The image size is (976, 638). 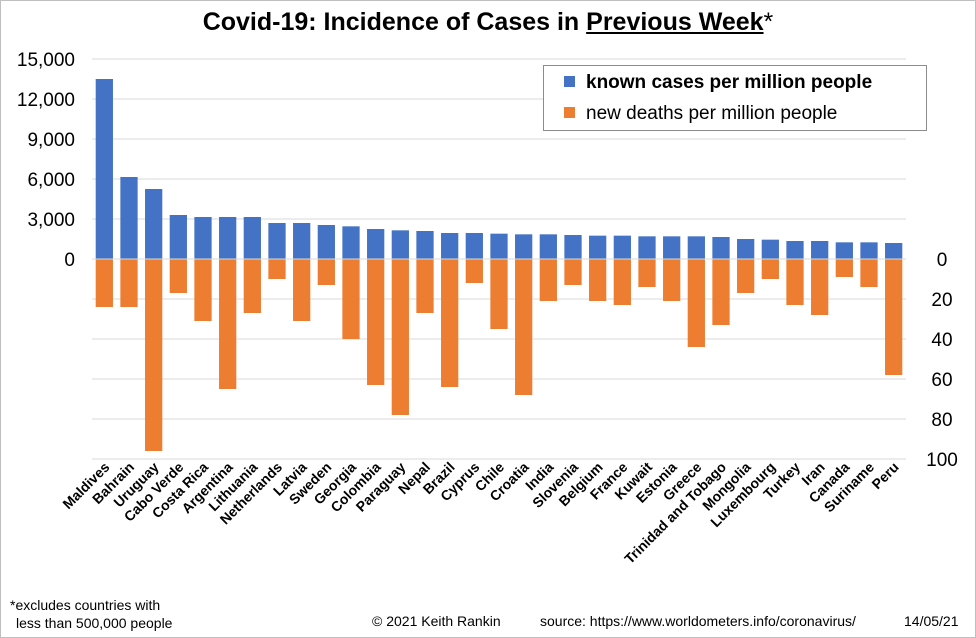 I want to click on title-prefix: Covid-19: Incidence of Cases in, so click(x=394, y=22).